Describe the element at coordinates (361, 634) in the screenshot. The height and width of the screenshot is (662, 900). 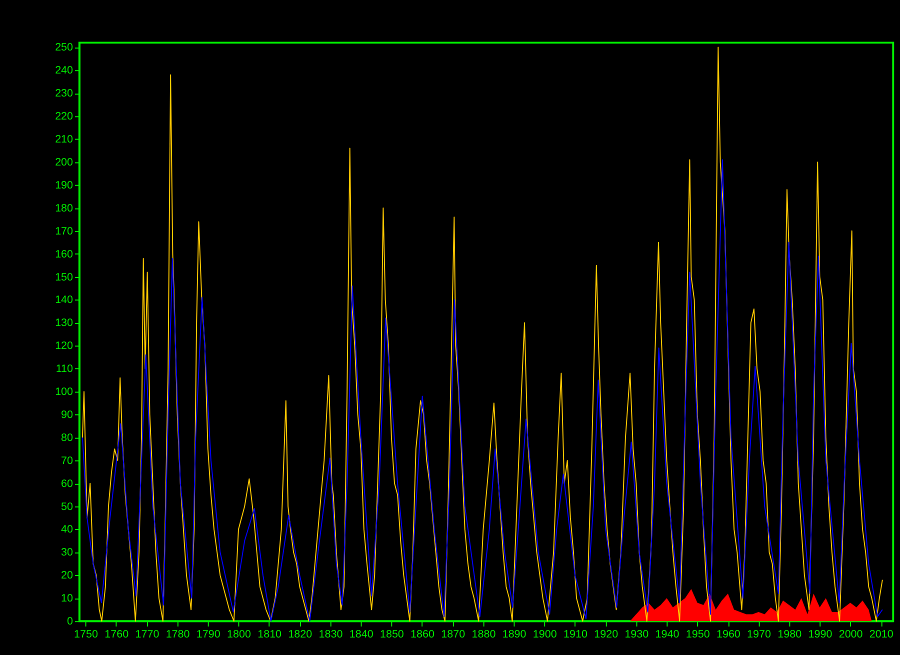
I see `x-tick-label: 1840` at that location.